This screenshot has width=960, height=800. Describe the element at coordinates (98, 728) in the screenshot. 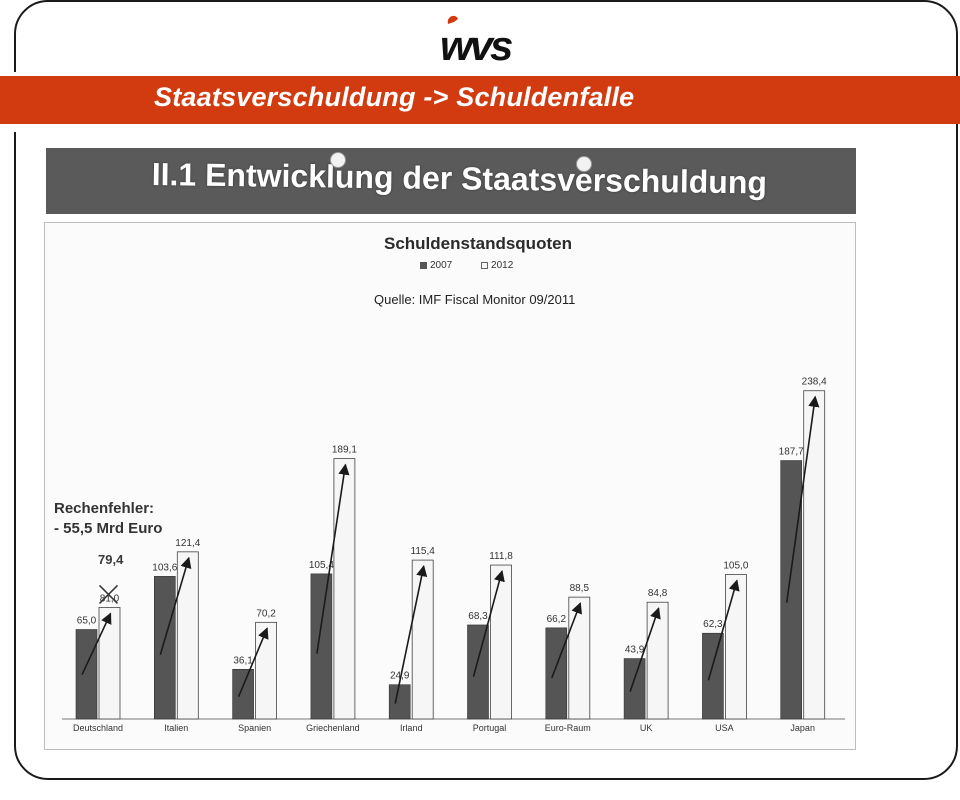

I see `category-label-Deutschland: Deutschland` at that location.